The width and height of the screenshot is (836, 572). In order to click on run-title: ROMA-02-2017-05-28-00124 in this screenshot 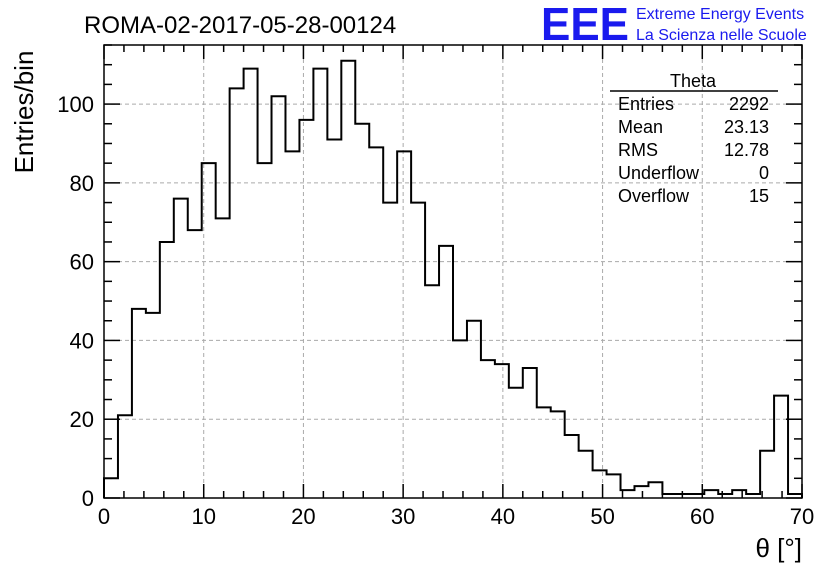, I will do `click(240, 25)`.